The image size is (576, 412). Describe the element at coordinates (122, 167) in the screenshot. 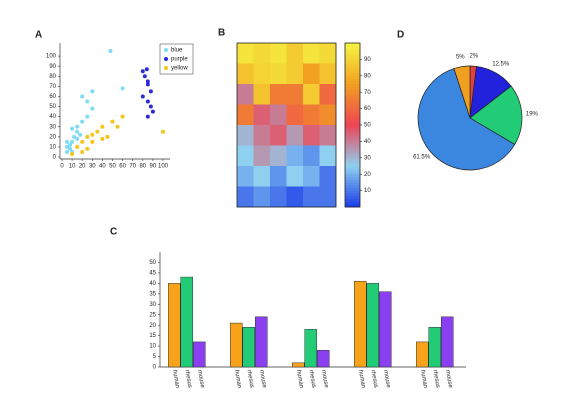

I see `x-tick-label: 60` at that location.